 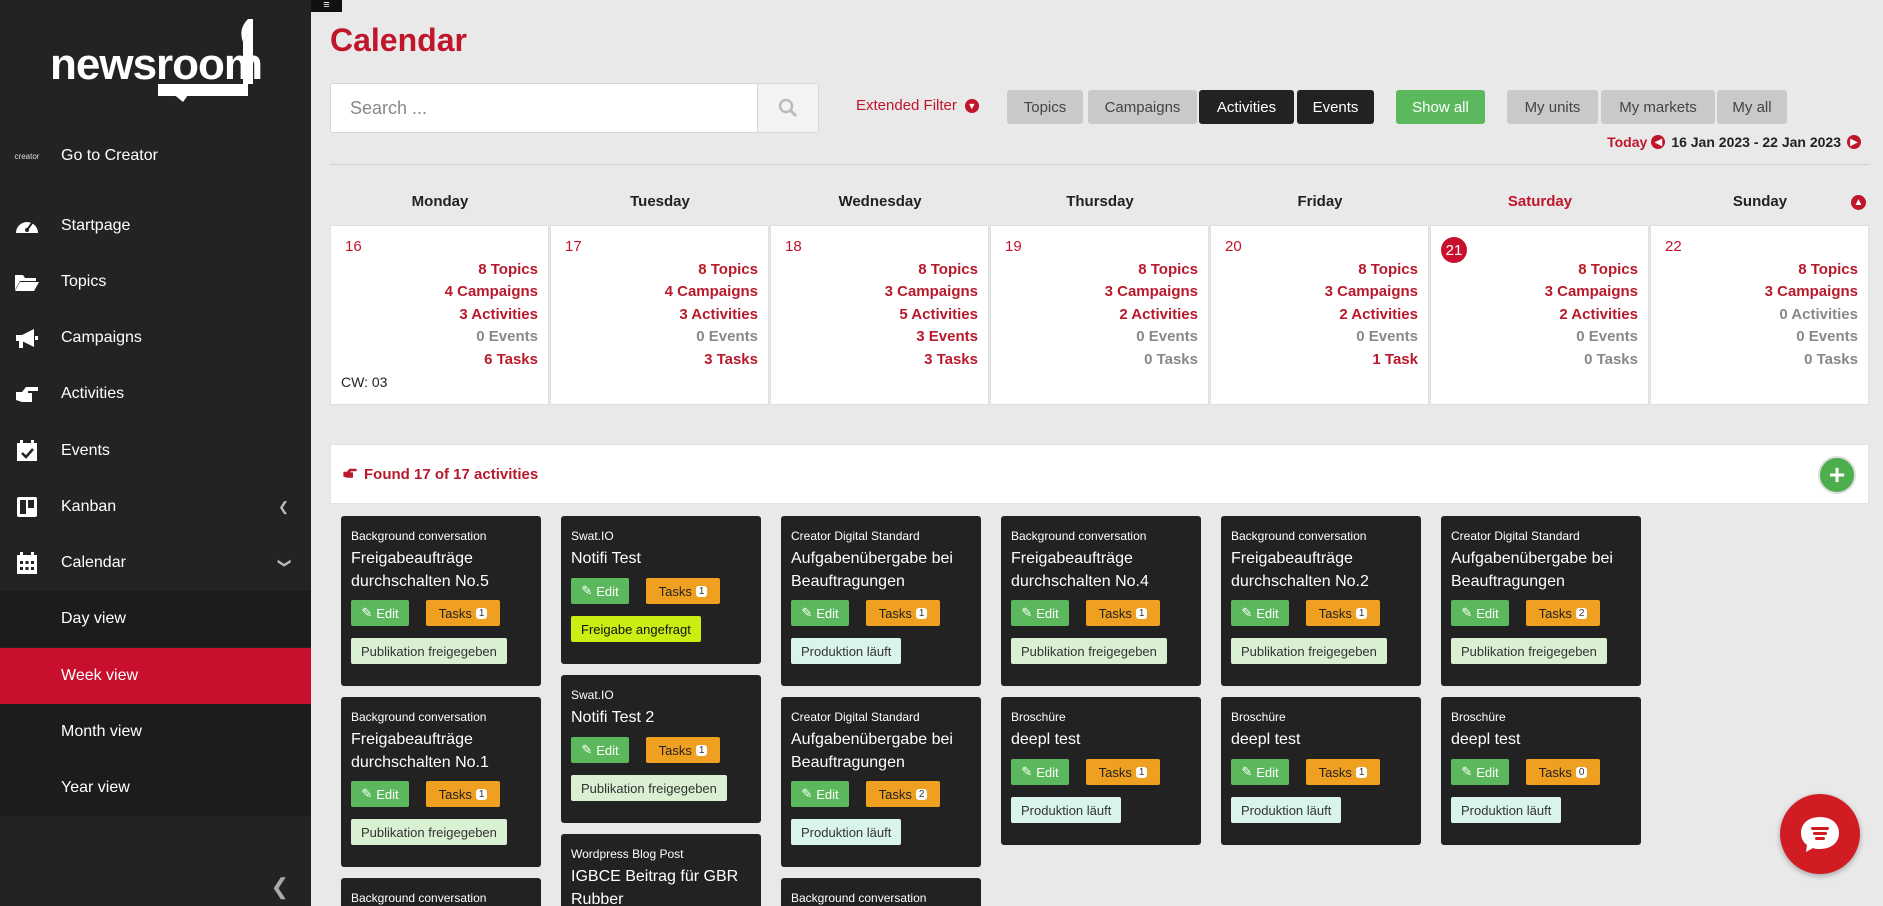 What do you see at coordinates (544, 108) in the screenshot?
I see `search-input` at bounding box center [544, 108].